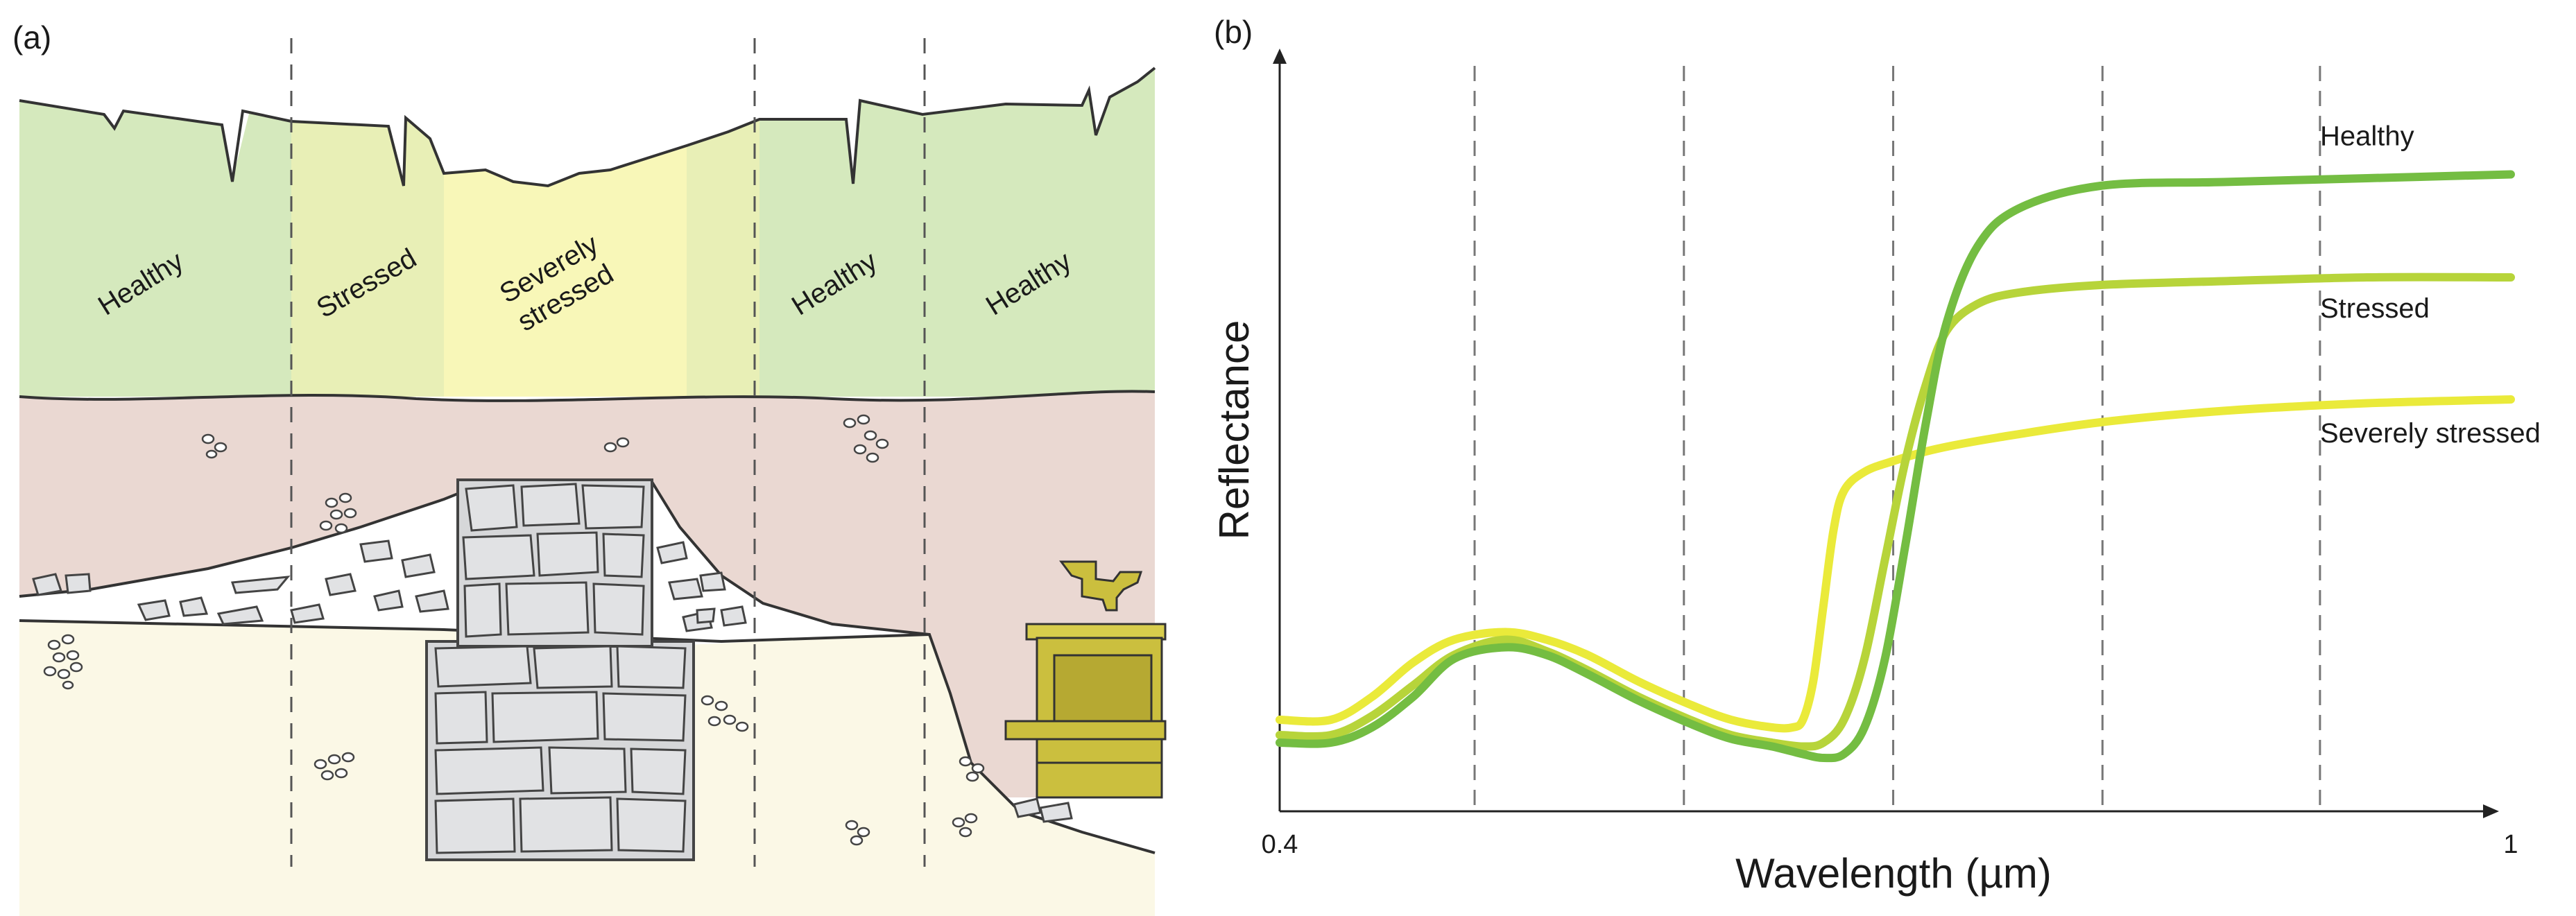 This screenshot has height=916, width=2576. Describe the element at coordinates (389, 585) in the screenshot. I see `rubble-stones` at that location.